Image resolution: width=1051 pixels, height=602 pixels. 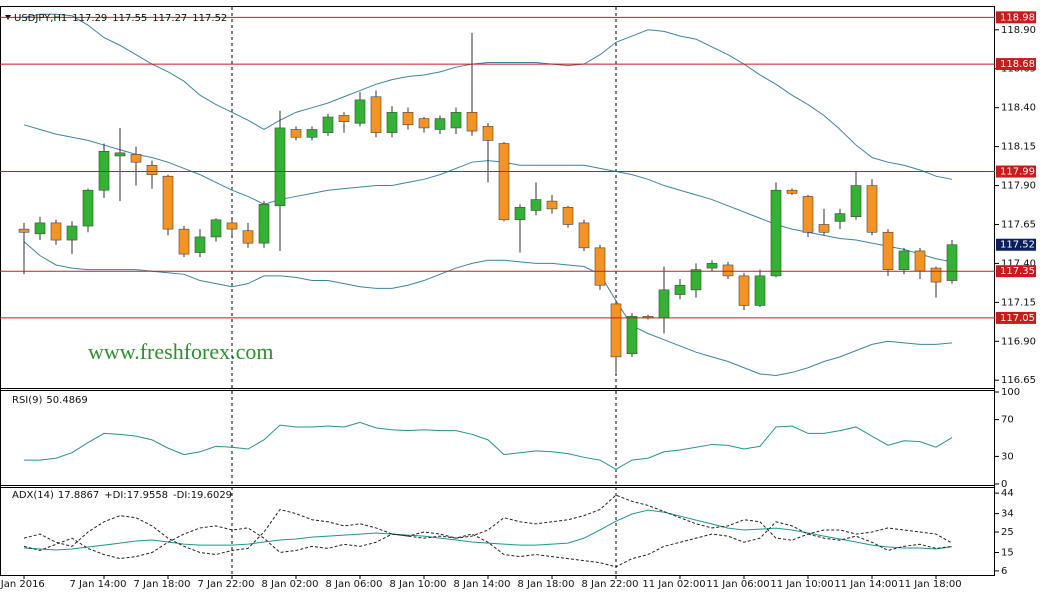 I want to click on x-tick-label: 8 Jan 02:00, so click(x=290, y=584).